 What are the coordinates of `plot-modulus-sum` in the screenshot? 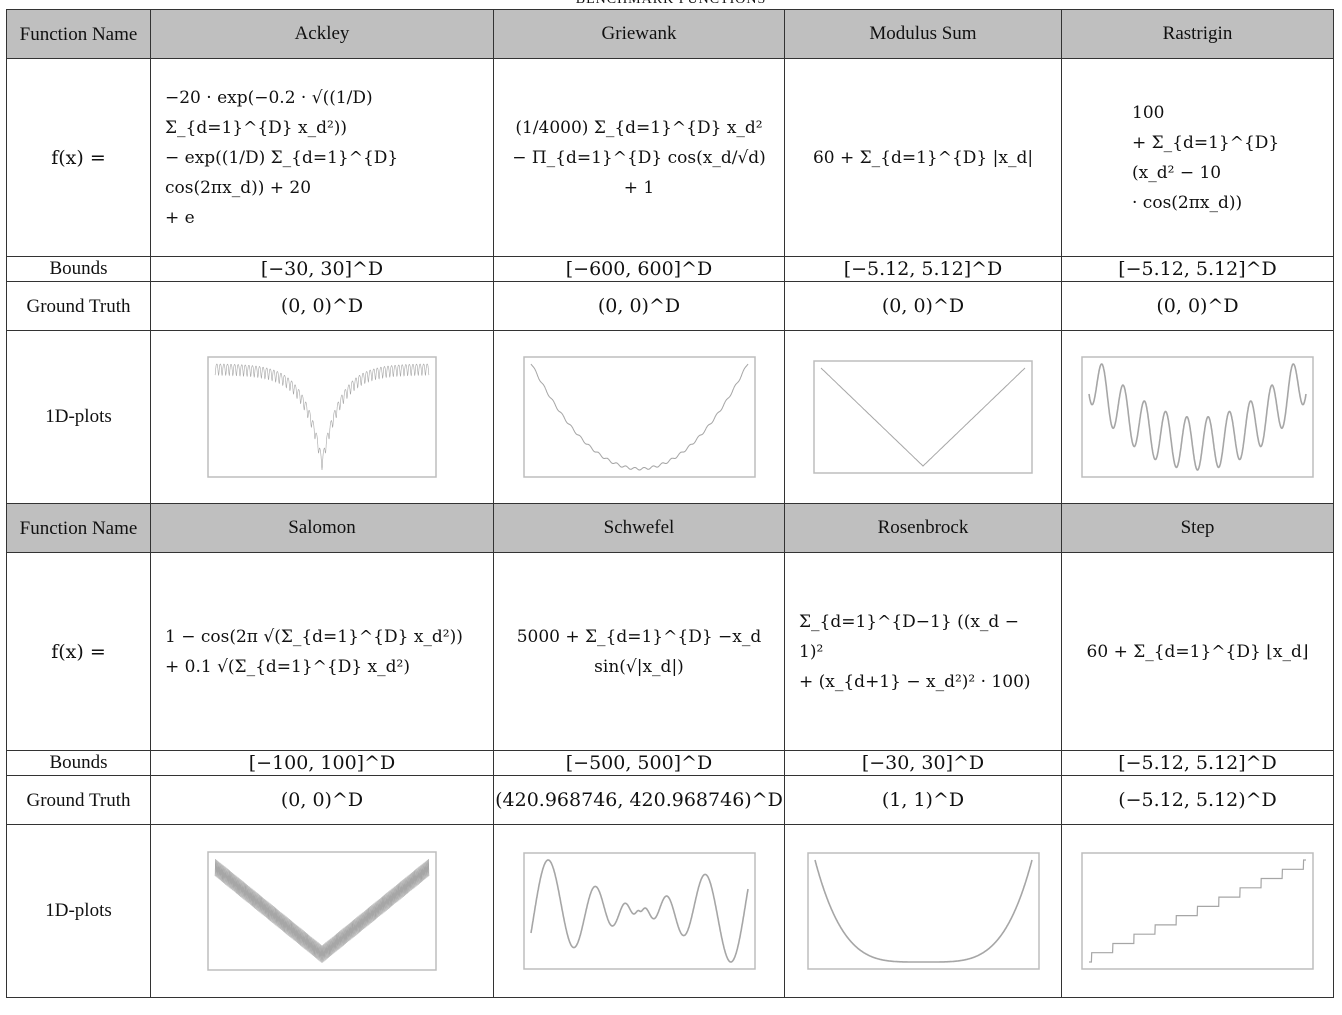 It's located at (923, 417).